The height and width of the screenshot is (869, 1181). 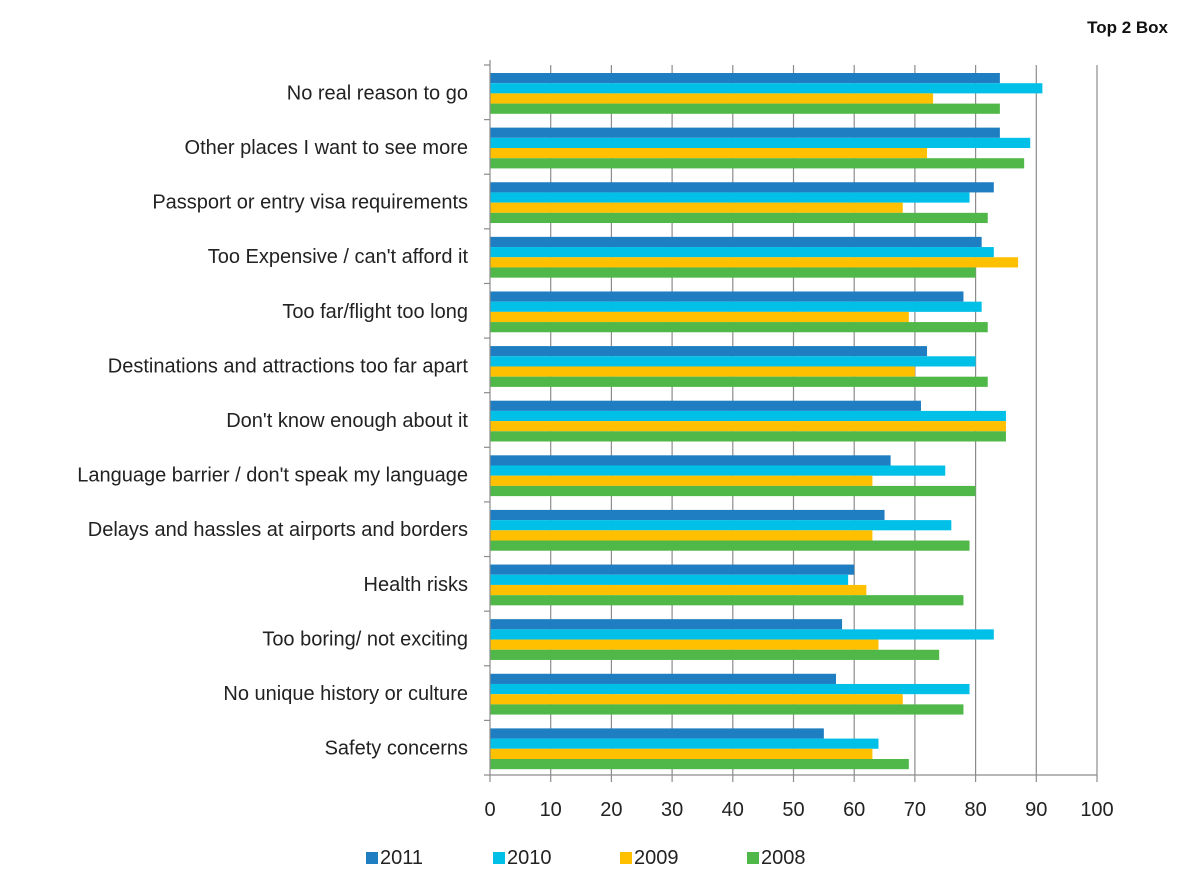 I want to click on legend-swatch-2011, so click(x=372, y=858).